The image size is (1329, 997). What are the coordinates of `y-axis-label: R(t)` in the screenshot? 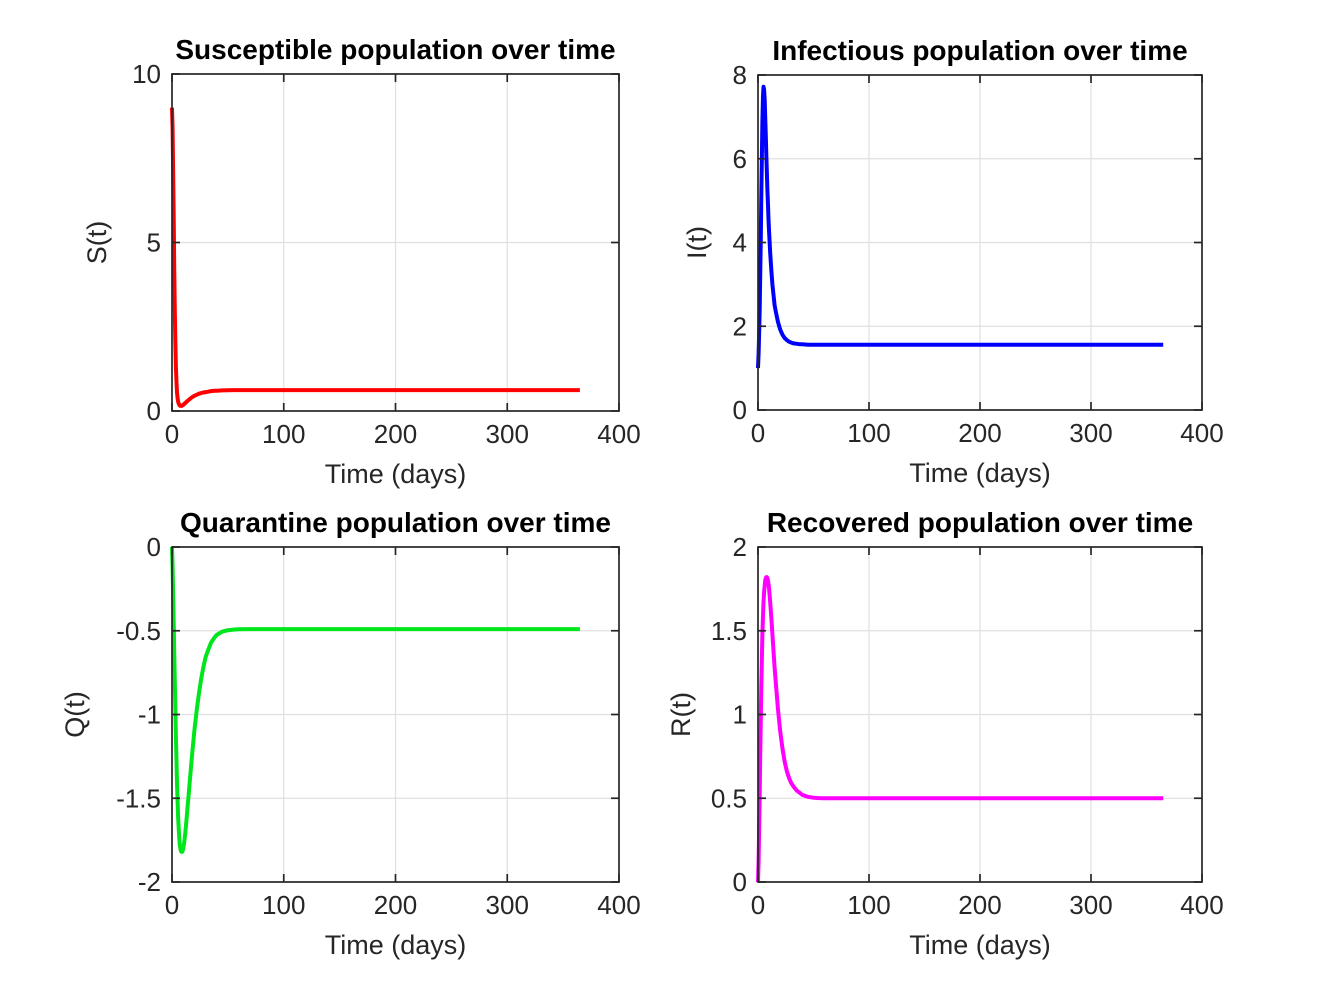 It's located at (681, 714).